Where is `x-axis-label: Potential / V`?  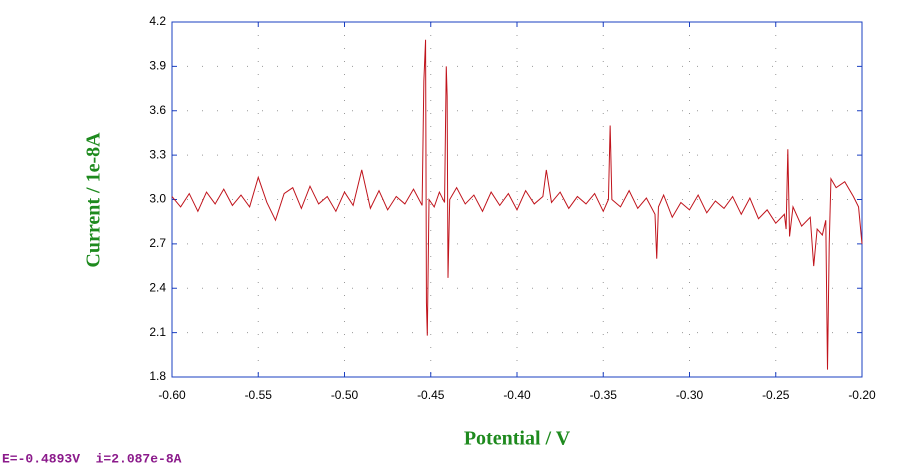 x-axis-label: Potential / V is located at coordinates (517, 439).